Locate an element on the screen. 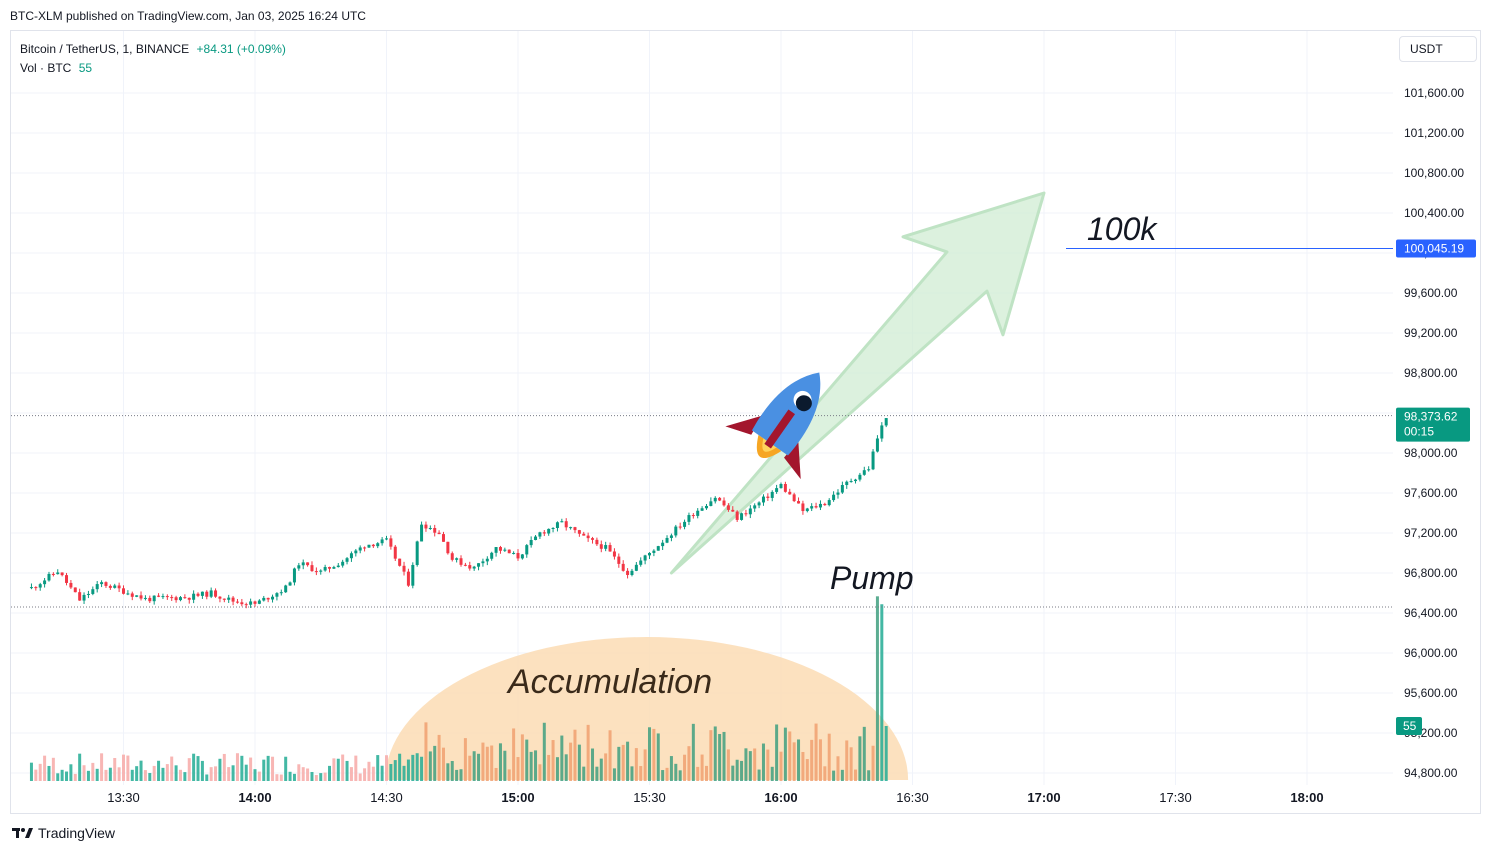 This screenshot has width=1492, height=853. tradingview-footer: TradingView is located at coordinates (63, 833).